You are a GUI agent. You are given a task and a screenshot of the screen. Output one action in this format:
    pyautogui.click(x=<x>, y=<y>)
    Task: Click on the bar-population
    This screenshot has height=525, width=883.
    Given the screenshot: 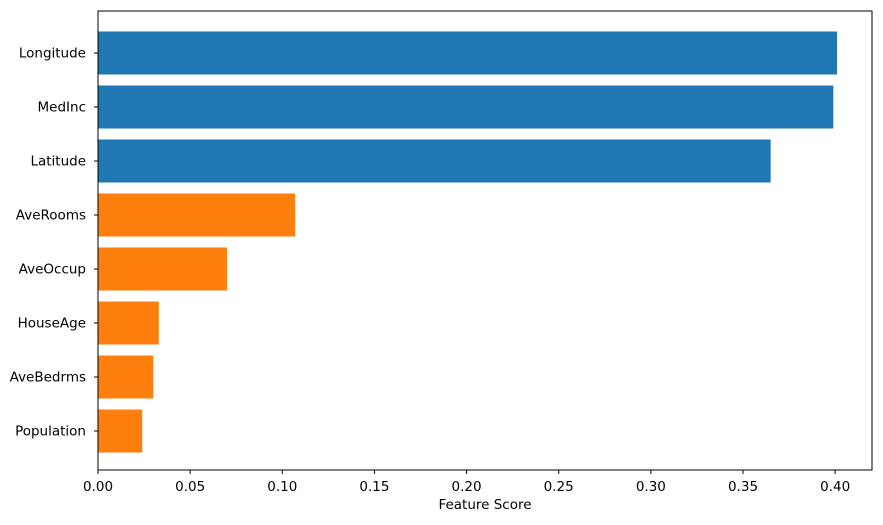 What is the action you would take?
    pyautogui.click(x=120, y=431)
    